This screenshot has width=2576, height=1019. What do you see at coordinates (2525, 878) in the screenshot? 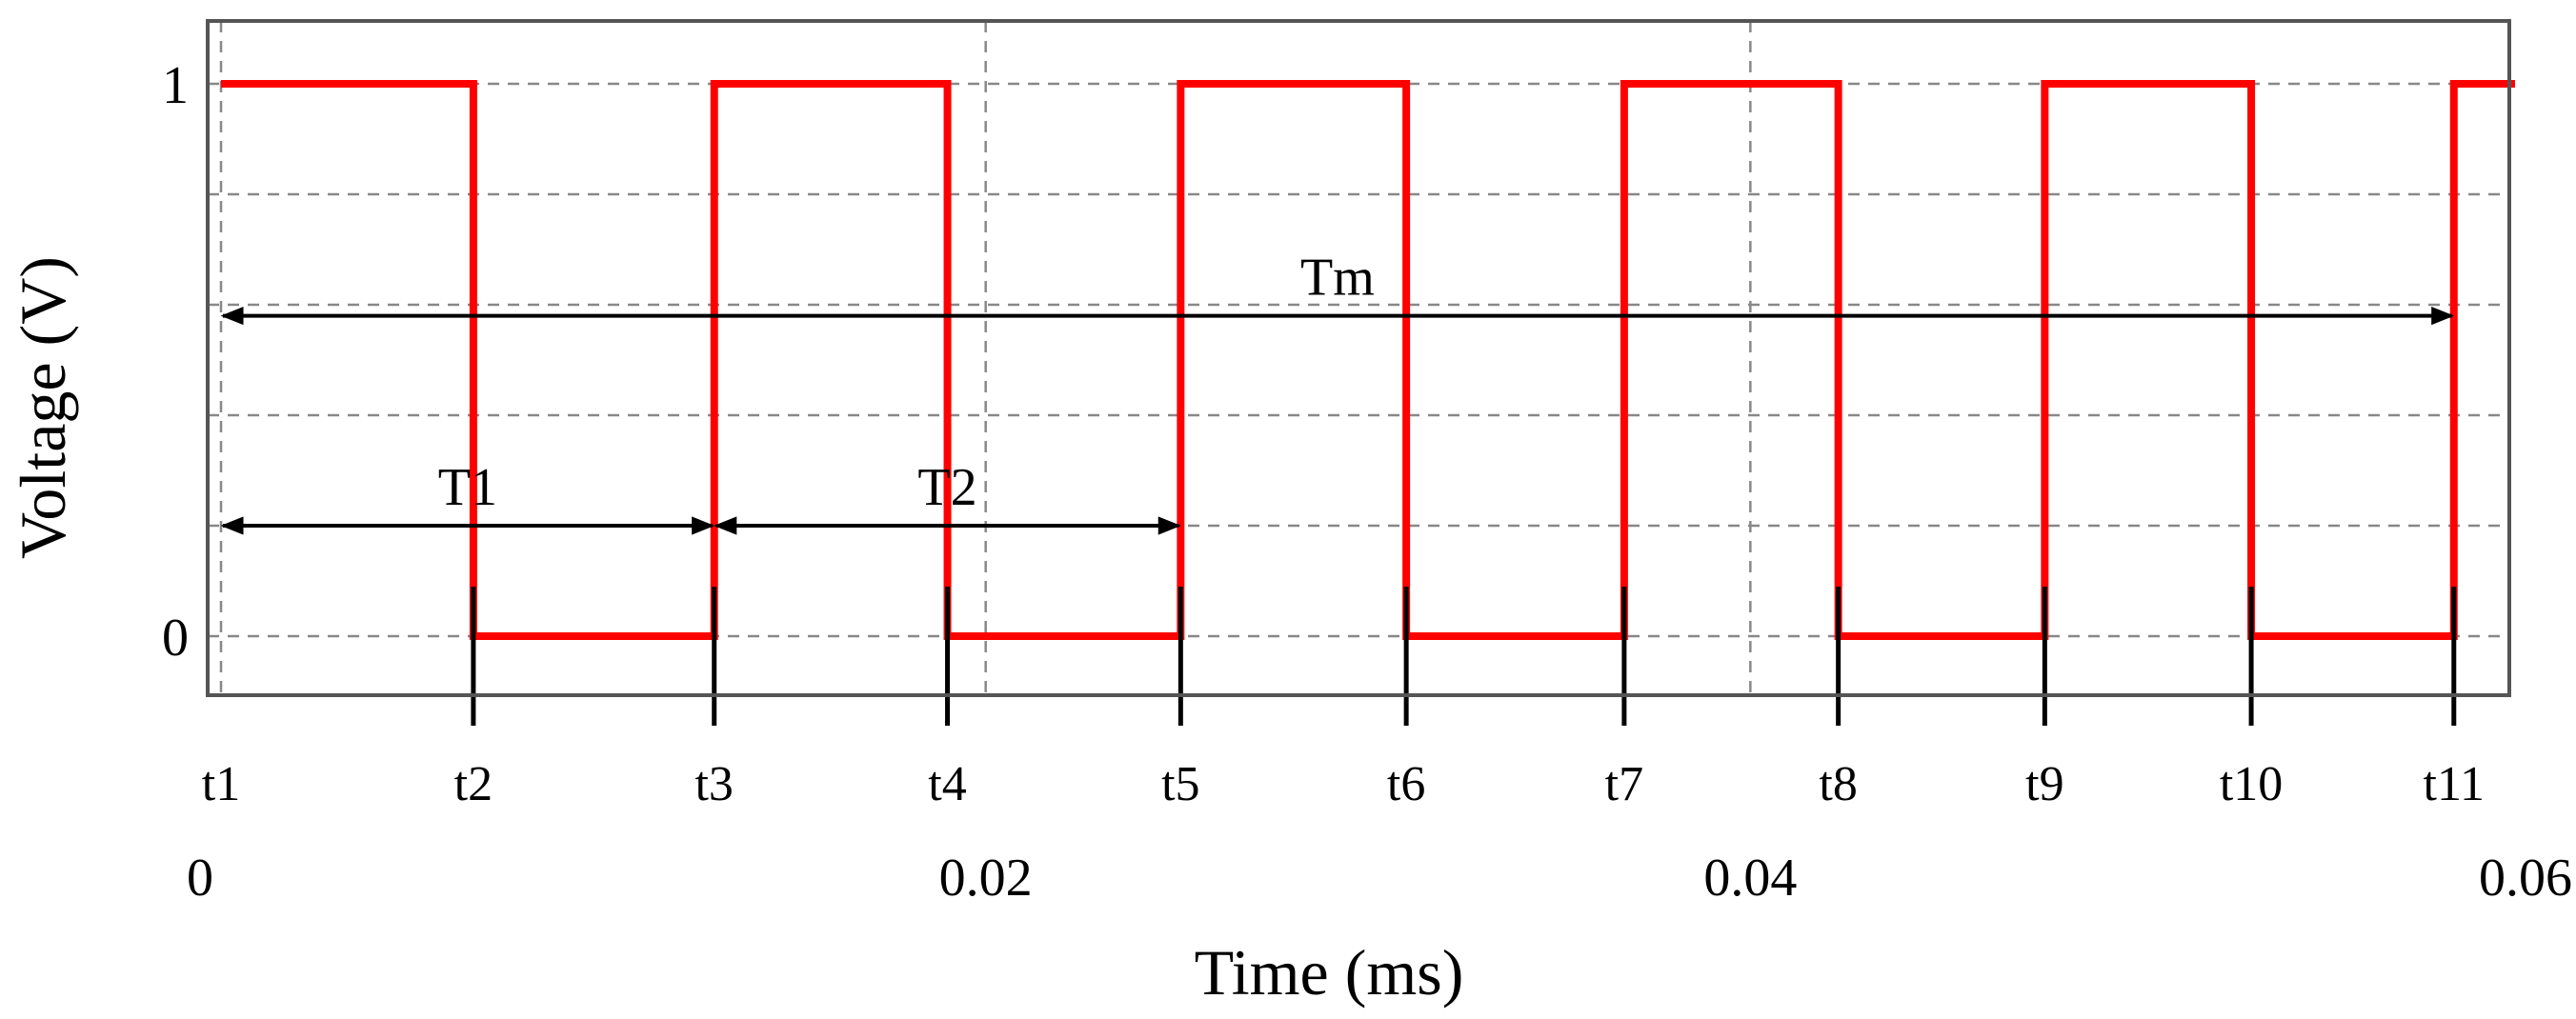
I see `x-tick-label: 0.06` at bounding box center [2525, 878].